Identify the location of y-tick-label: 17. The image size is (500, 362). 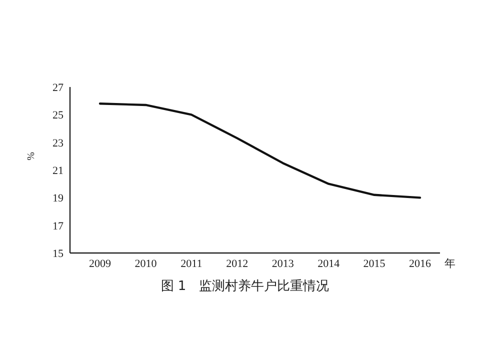
(58, 226).